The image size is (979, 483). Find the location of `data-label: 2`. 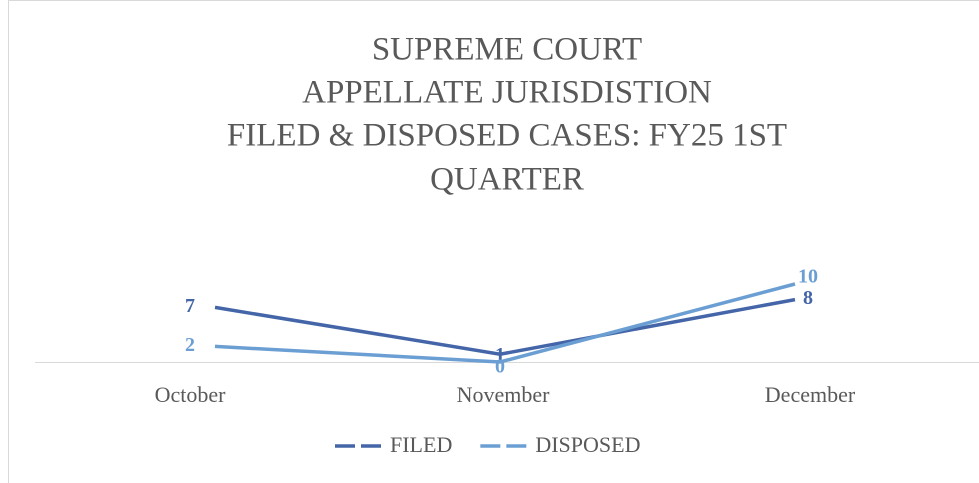

data-label: 2 is located at coordinates (190, 345).